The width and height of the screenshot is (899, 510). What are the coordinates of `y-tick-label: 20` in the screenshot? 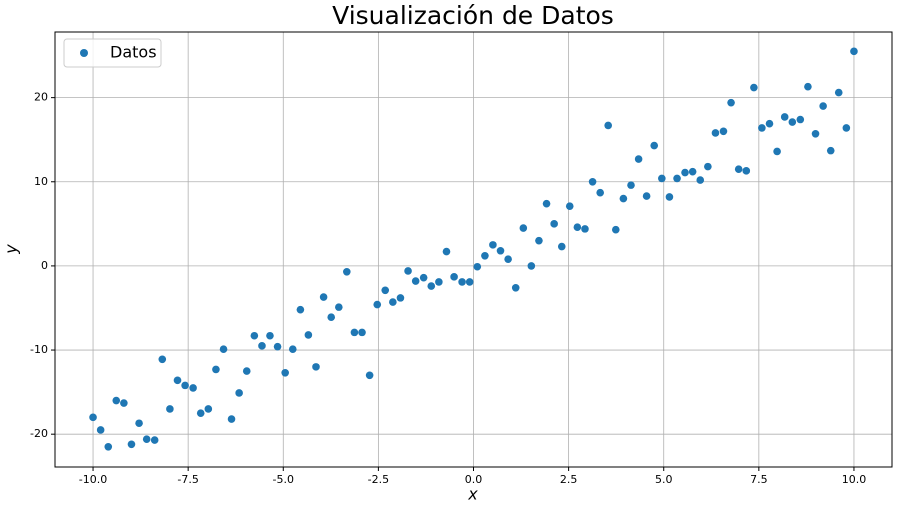 It's located at (41, 97).